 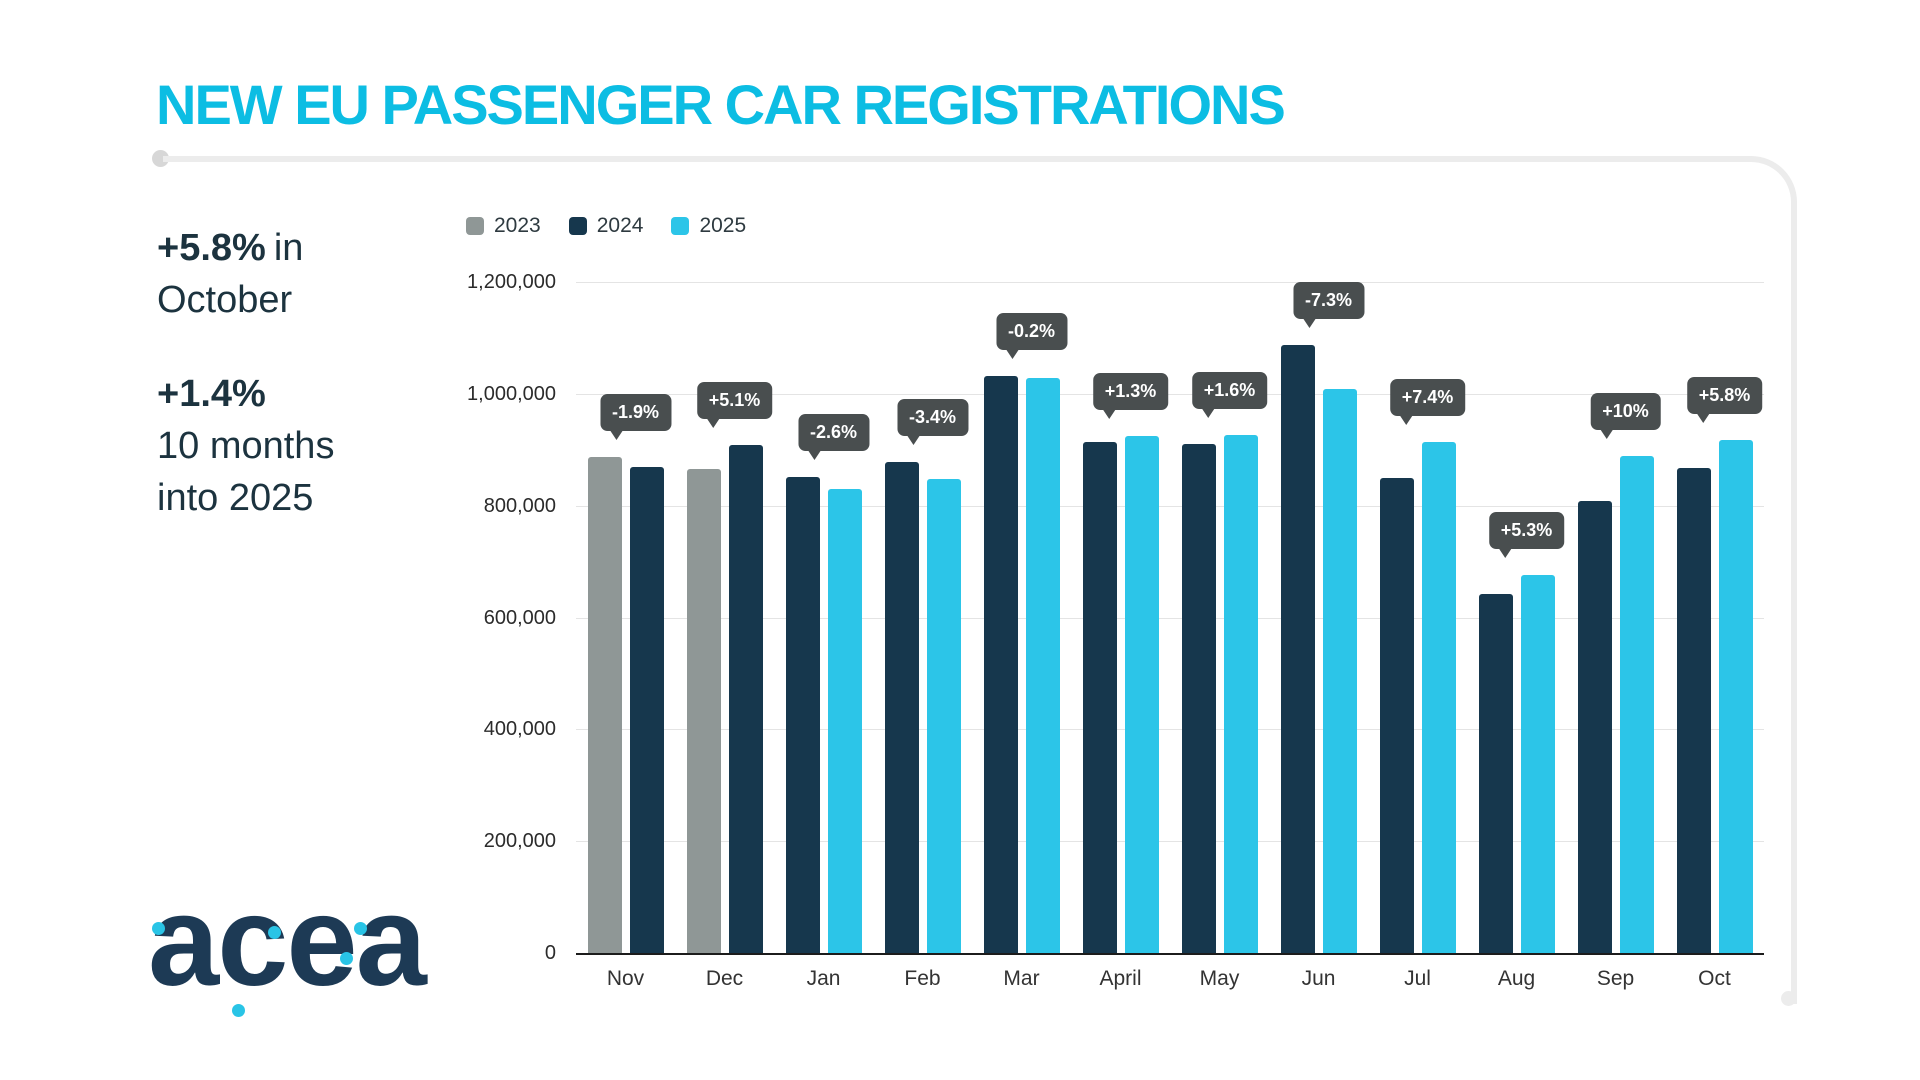 What do you see at coordinates (1141, 694) in the screenshot?
I see `bar-2025-april` at bounding box center [1141, 694].